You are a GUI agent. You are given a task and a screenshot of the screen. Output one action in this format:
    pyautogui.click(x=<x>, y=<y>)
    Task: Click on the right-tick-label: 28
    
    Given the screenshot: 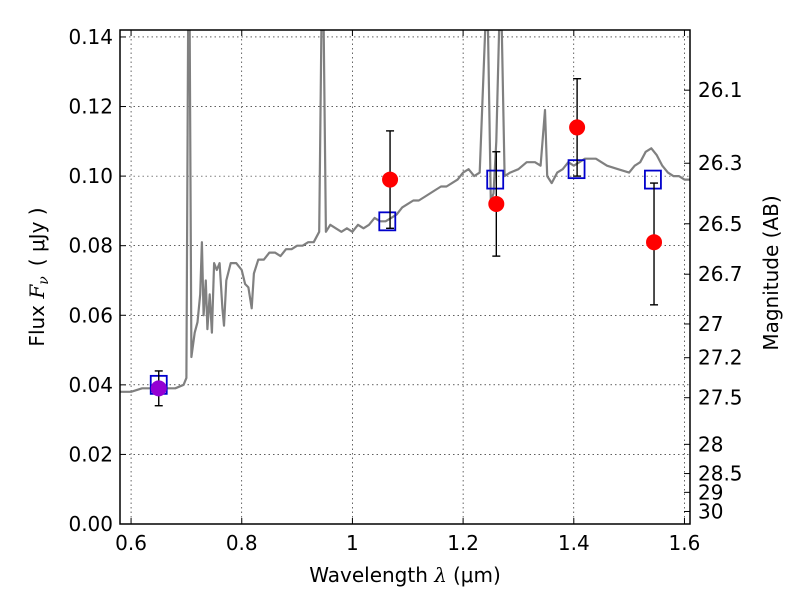 What is the action you would take?
    pyautogui.click(x=710, y=444)
    